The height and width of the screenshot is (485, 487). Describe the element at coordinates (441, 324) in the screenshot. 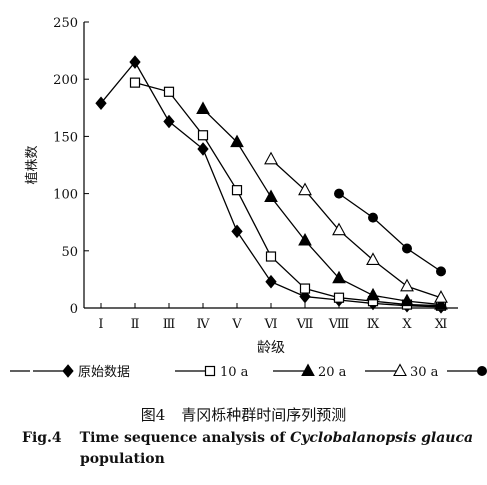

I see `x-tick-label: Ⅺ` at that location.